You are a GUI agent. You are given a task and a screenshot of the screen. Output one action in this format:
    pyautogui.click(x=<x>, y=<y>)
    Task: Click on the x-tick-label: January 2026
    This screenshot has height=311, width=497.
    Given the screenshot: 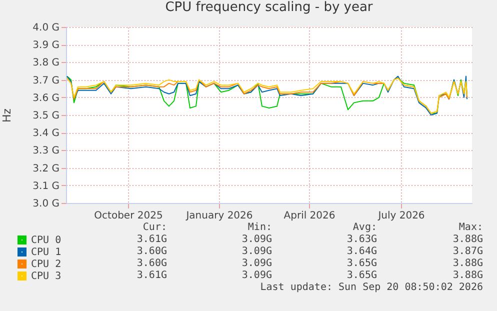 What is the action you would take?
    pyautogui.click(x=219, y=216)
    